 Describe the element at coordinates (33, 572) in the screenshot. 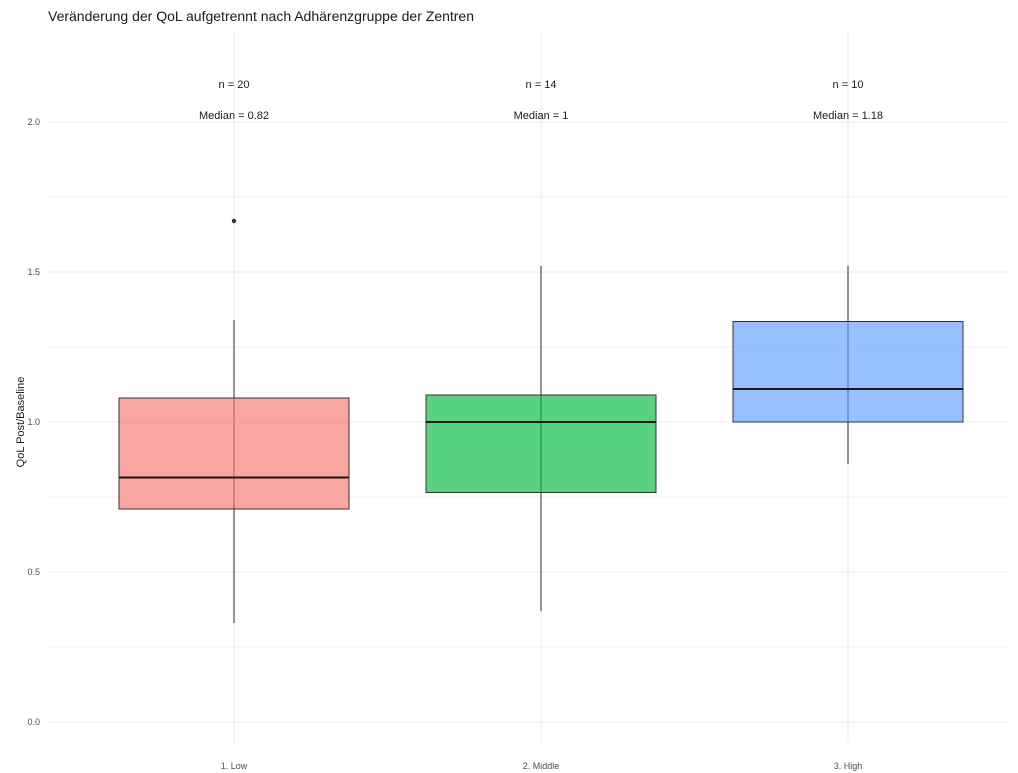

I see `y-tick-label: 0.5` at that location.